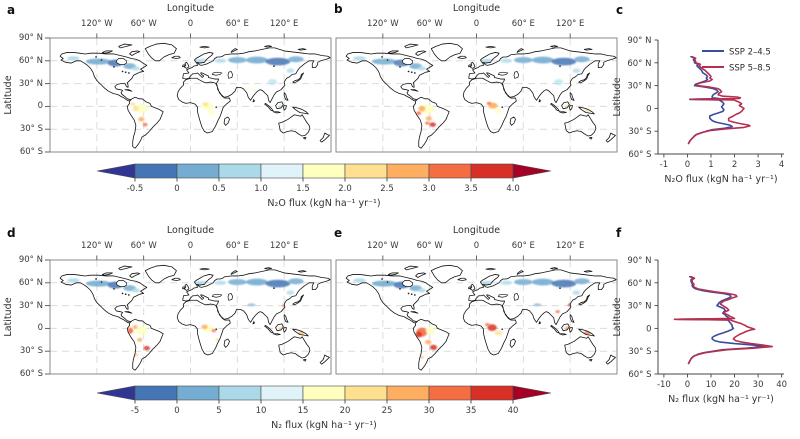  What do you see at coordinates (345, 189) in the screenshot?
I see `svg-text: 2.0` at bounding box center [345, 189].